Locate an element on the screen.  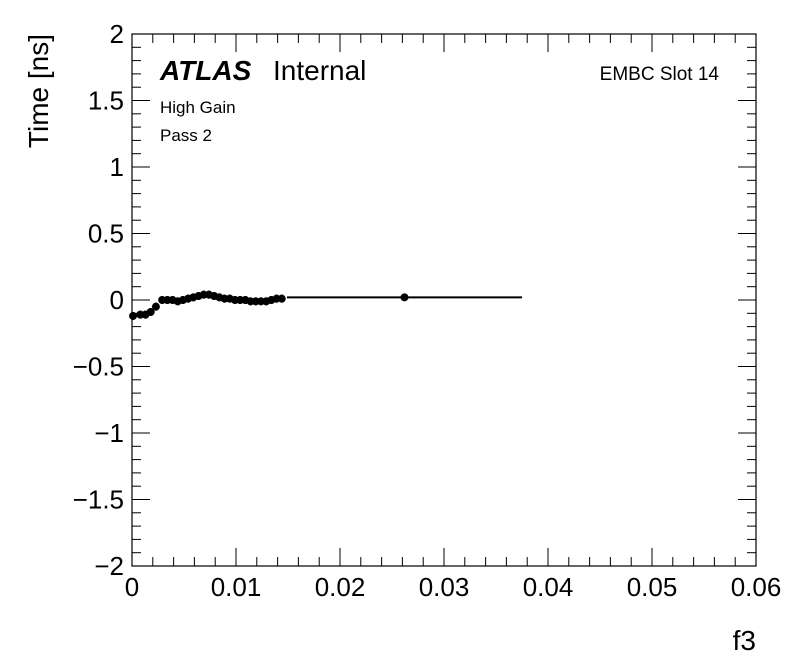
slot-label: EMBC Slot 14 is located at coordinates (660, 74).